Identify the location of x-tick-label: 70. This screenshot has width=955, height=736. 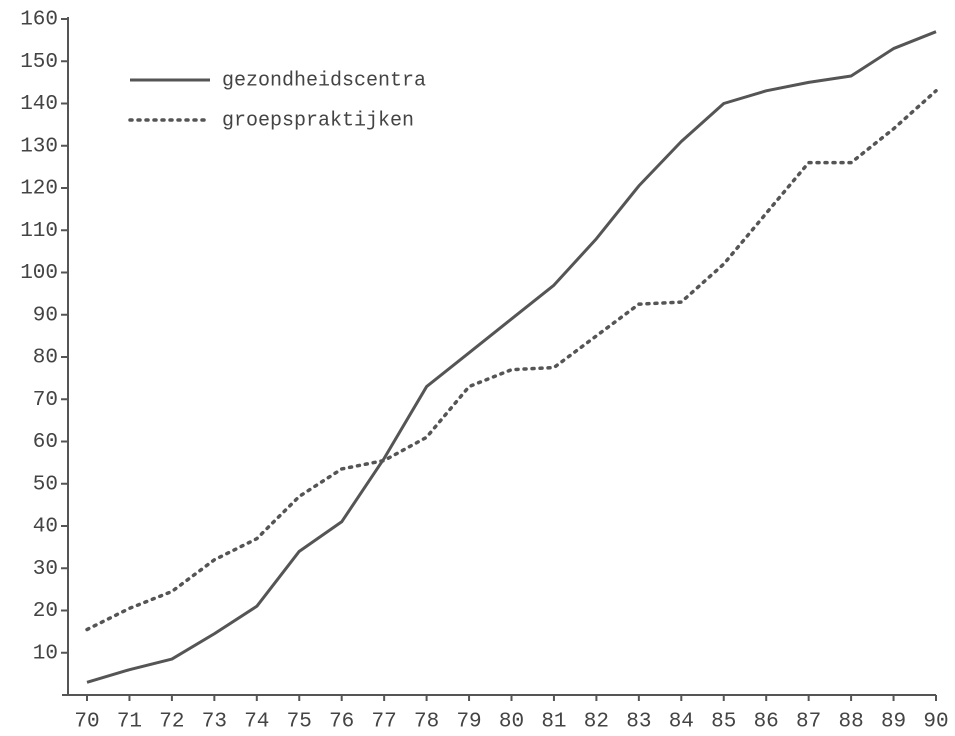
(86, 722).